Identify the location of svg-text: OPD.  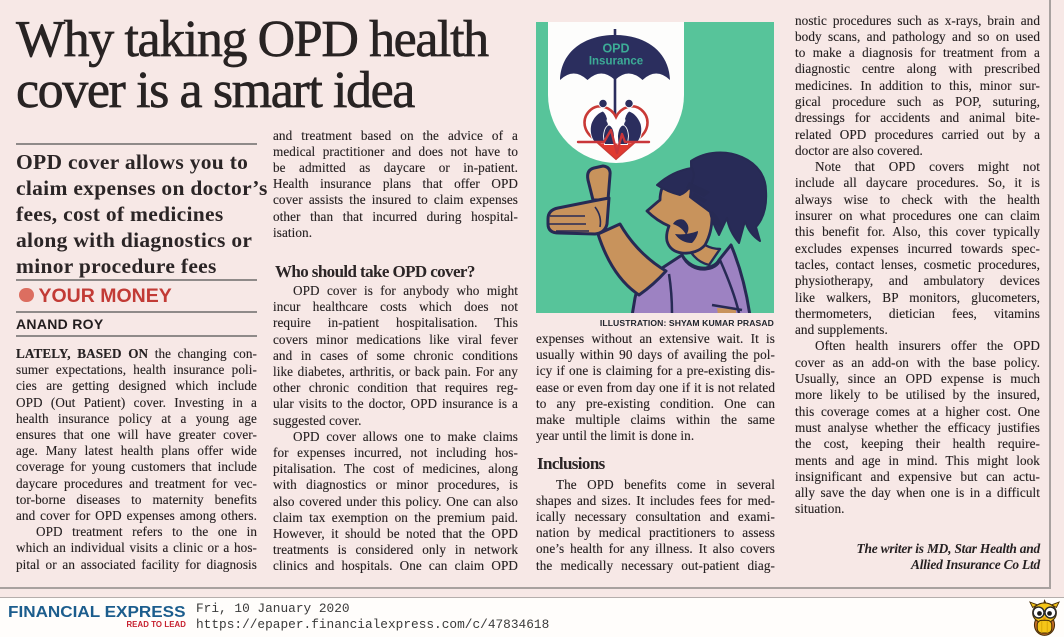
(615, 49).